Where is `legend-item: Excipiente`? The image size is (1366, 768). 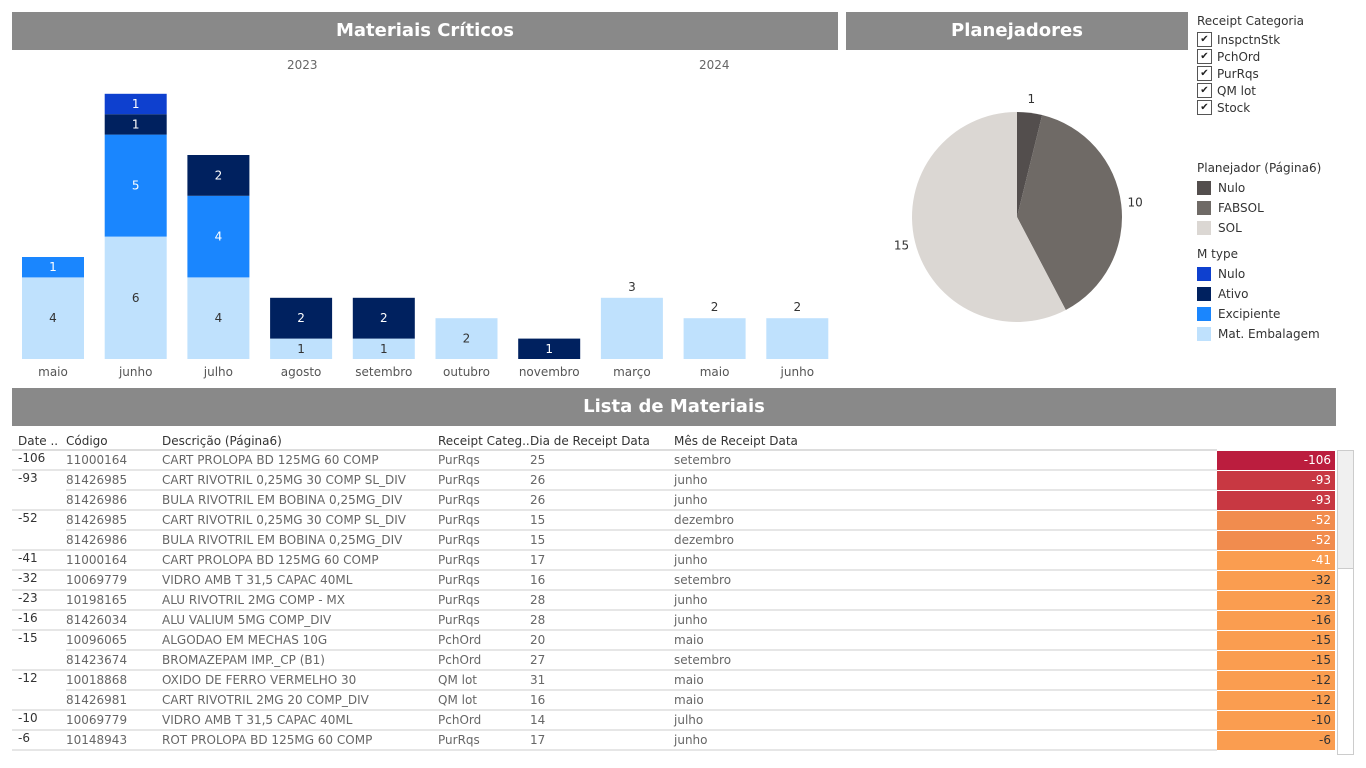 legend-item: Excipiente is located at coordinates (1258, 314).